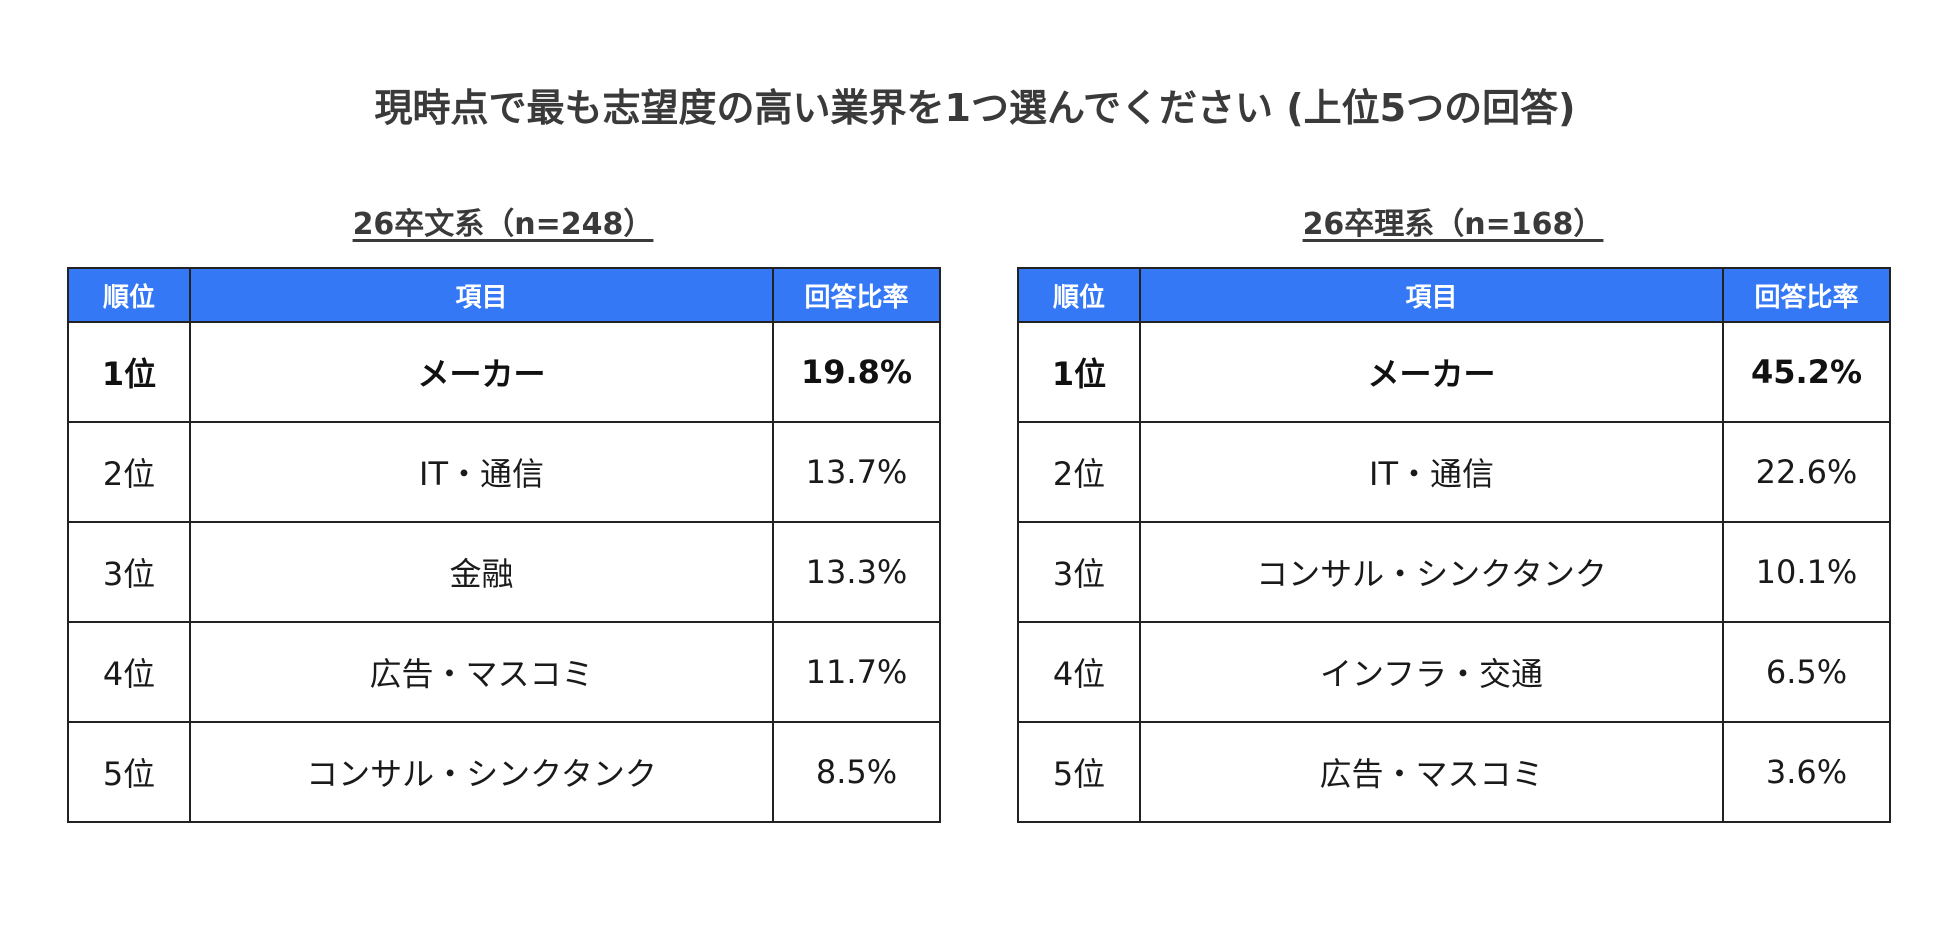  I want to click on rate-cell: 13.3%, so click(856, 572).